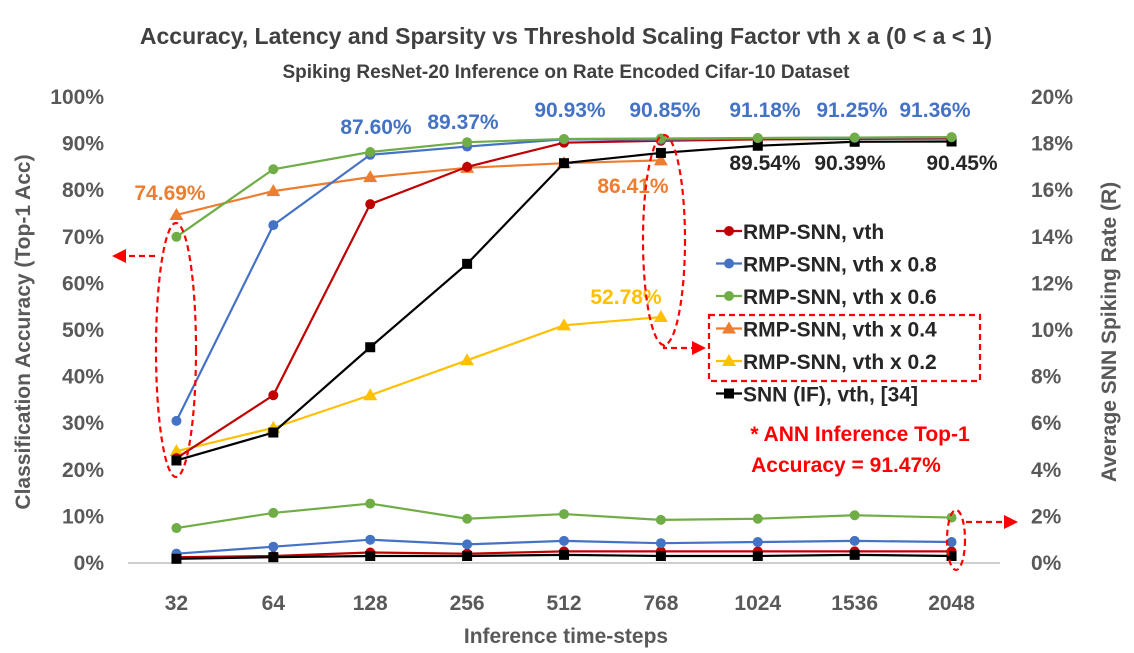  I want to click on y-right-tick-label: 8%, so click(1046, 377).